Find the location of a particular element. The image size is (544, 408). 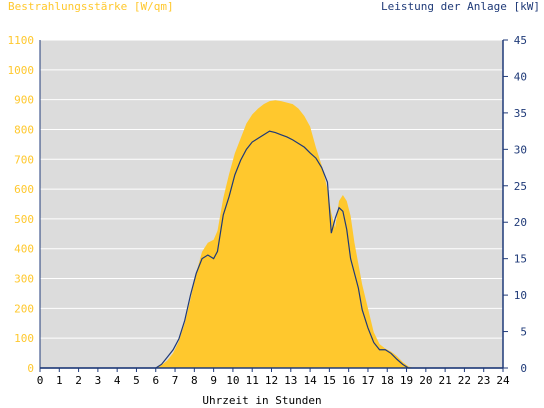

right-tick-label: 15 is located at coordinates (520, 259).